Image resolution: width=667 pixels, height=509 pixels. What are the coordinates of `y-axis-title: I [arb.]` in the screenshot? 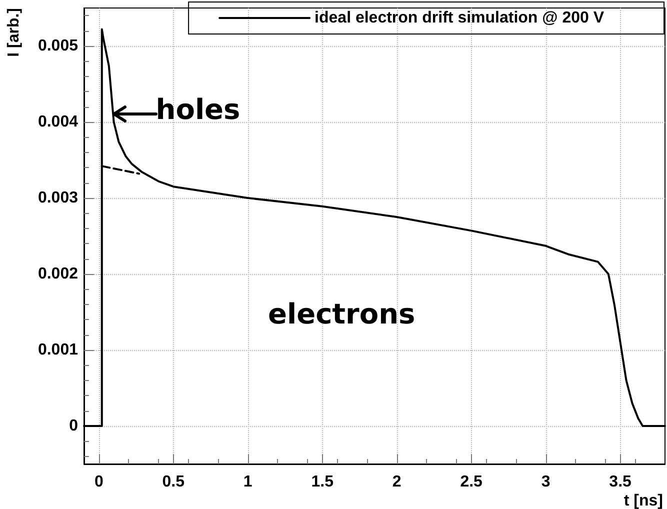 It's located at (14, 32).